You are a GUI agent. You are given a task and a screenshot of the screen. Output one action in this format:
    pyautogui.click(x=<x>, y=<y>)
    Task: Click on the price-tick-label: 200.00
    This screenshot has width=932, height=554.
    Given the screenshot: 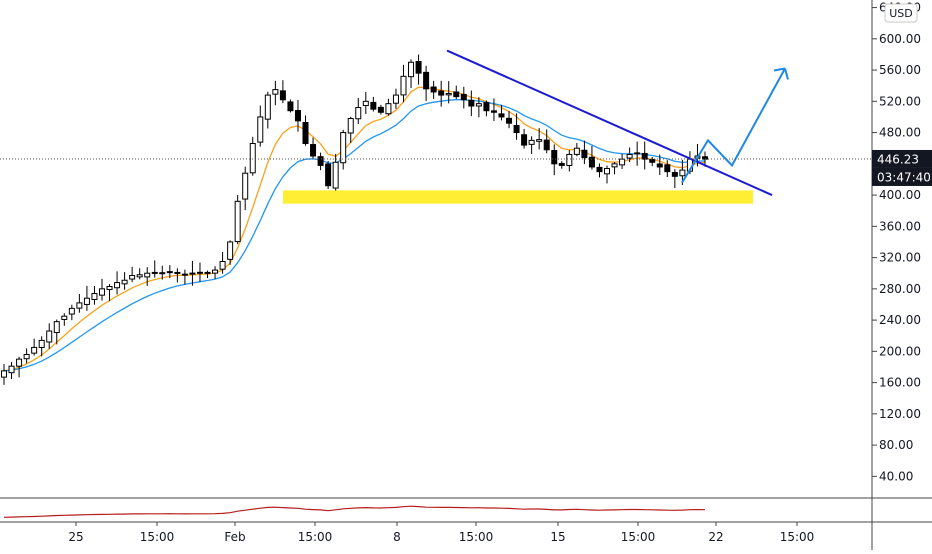 What is the action you would take?
    pyautogui.click(x=900, y=351)
    